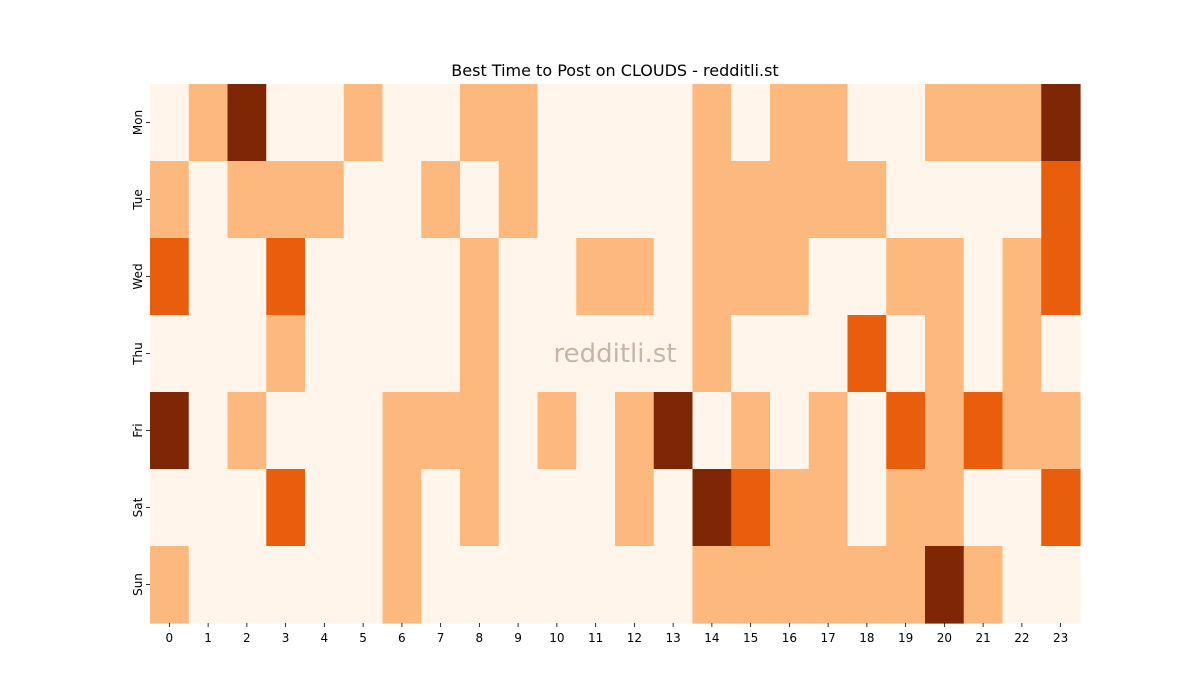  I want to click on x-tick-label-10: 10, so click(556, 638).